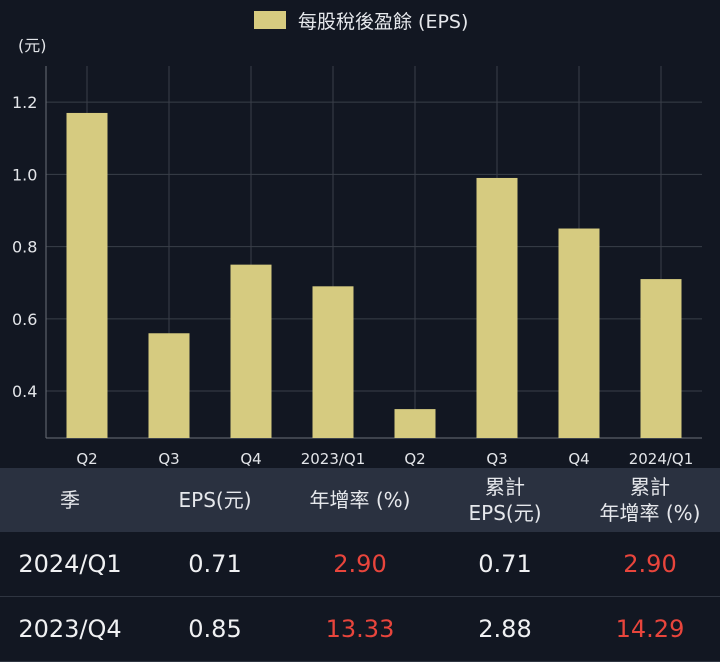 This screenshot has width=720, height=662. I want to click on y-tick-label: 0.6, so click(24, 319).